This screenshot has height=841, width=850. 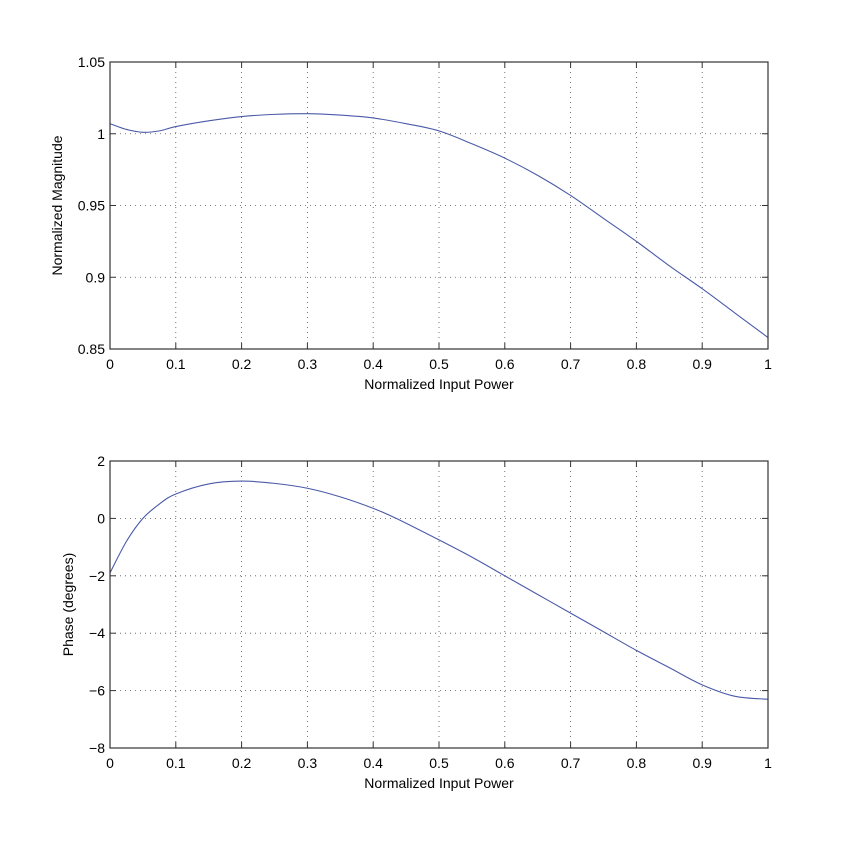 I want to click on y-tick-label: −4, so click(x=97, y=633).